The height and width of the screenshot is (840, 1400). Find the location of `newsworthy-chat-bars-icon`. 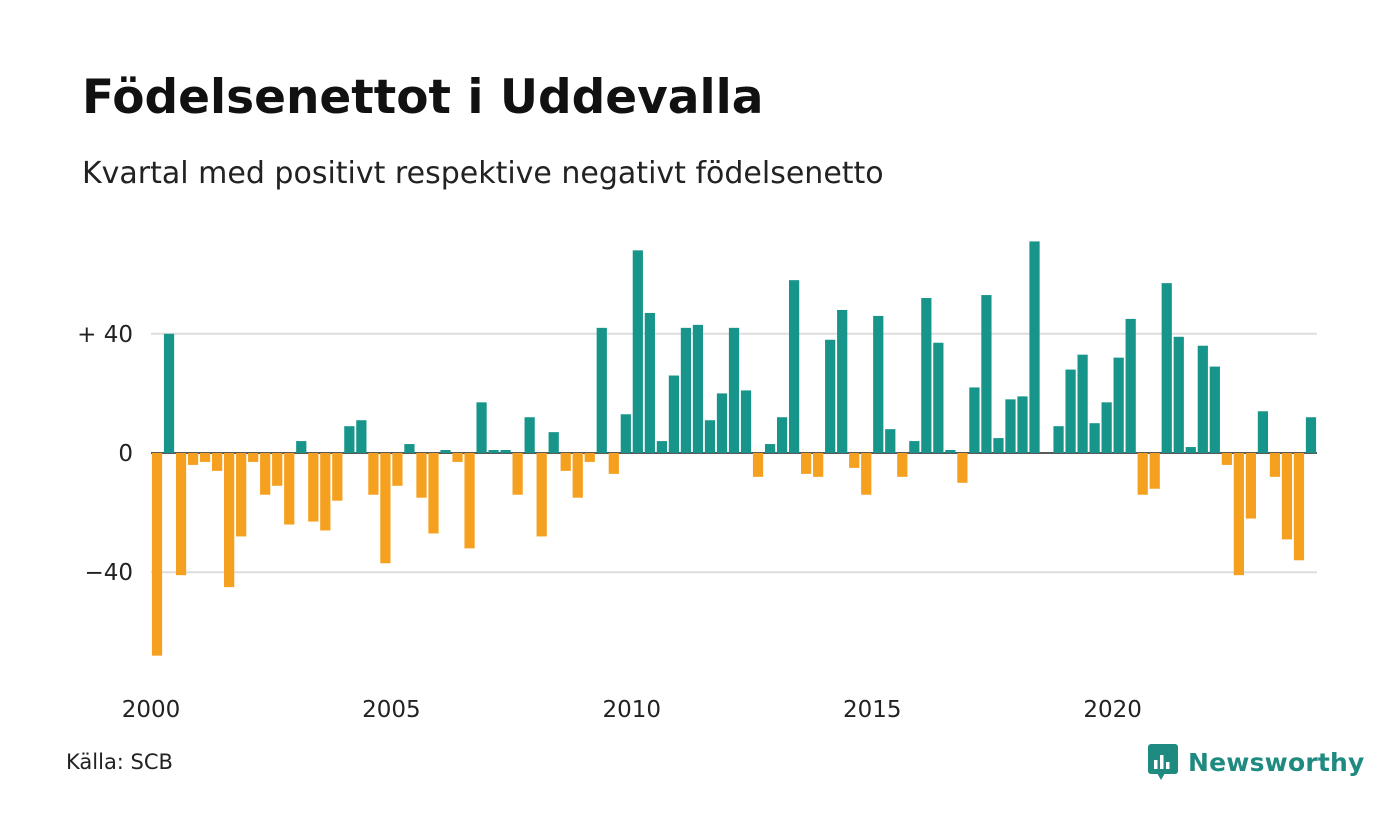

newsworthy-chat-bars-icon is located at coordinates (1163, 762).